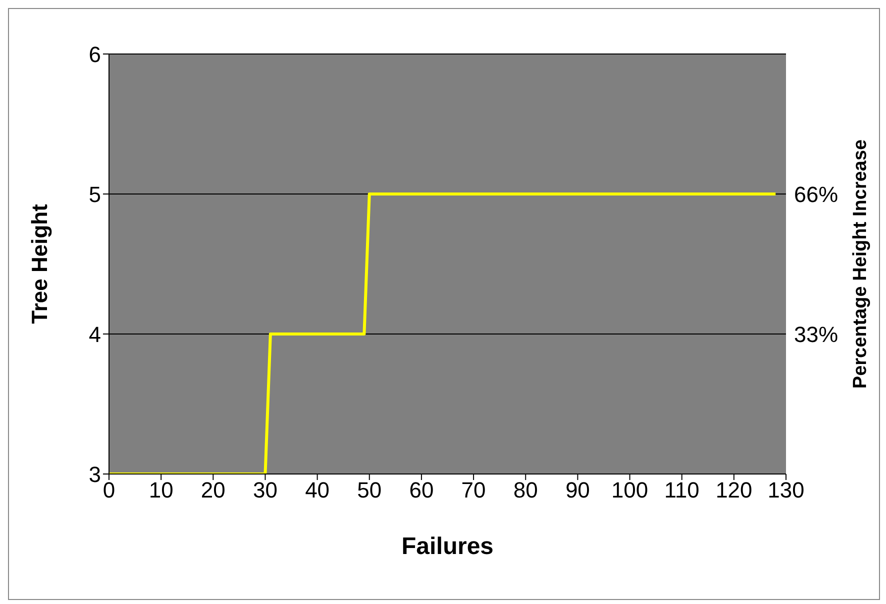 The image size is (886, 604). I want to click on x-tick-label: 100, so click(629, 490).